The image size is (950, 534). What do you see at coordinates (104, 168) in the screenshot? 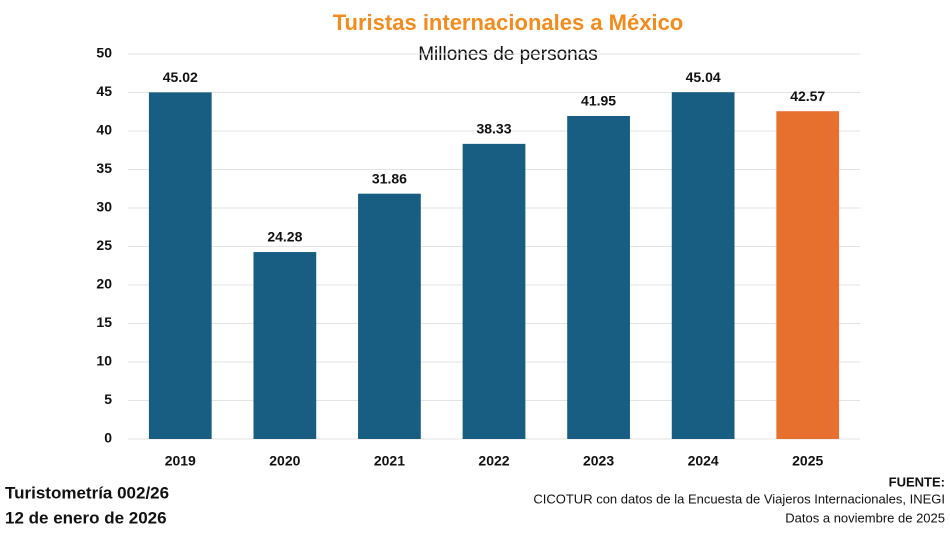
I see `y-tick-label: 35` at bounding box center [104, 168].